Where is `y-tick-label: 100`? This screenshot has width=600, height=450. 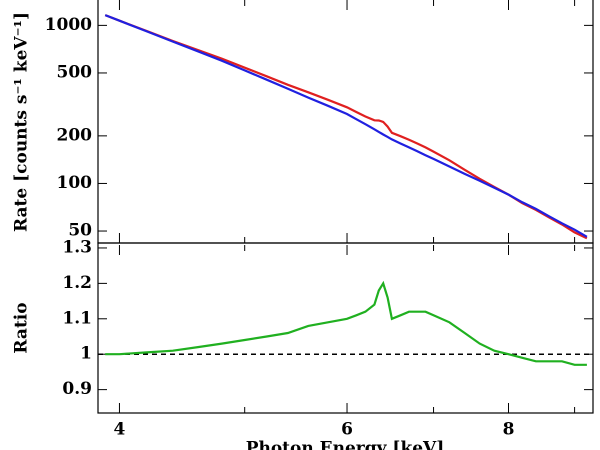 y-tick-label: 100 is located at coordinates (75, 183).